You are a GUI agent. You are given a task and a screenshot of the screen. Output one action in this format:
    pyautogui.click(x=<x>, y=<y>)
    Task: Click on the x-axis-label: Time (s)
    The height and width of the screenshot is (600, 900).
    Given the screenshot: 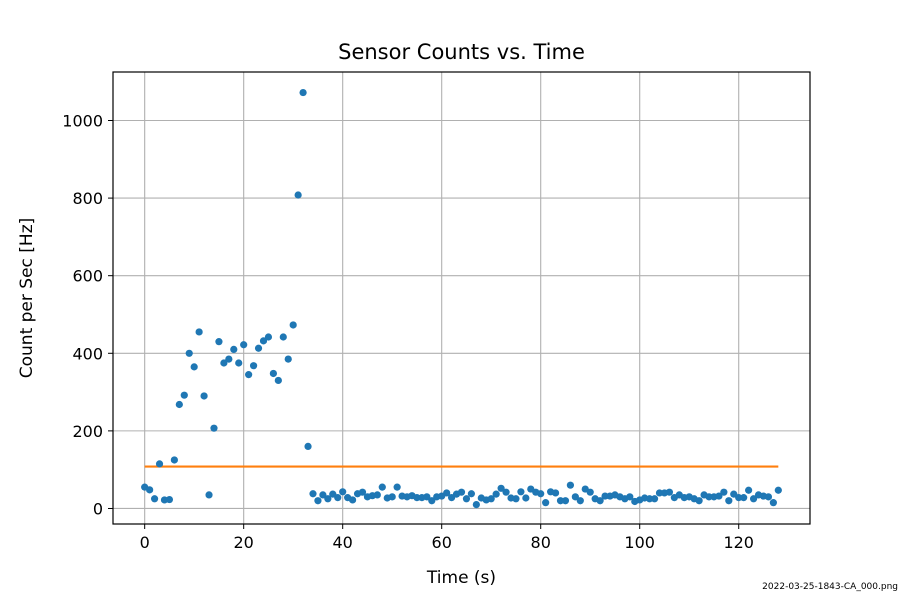 What is the action you would take?
    pyautogui.click(x=461, y=578)
    